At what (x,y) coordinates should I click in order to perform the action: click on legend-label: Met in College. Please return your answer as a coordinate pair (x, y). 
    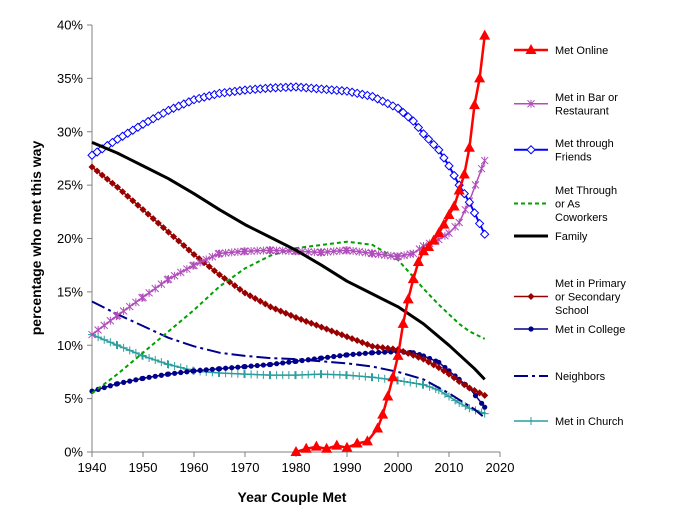
    Looking at the image, I should click on (590, 330).